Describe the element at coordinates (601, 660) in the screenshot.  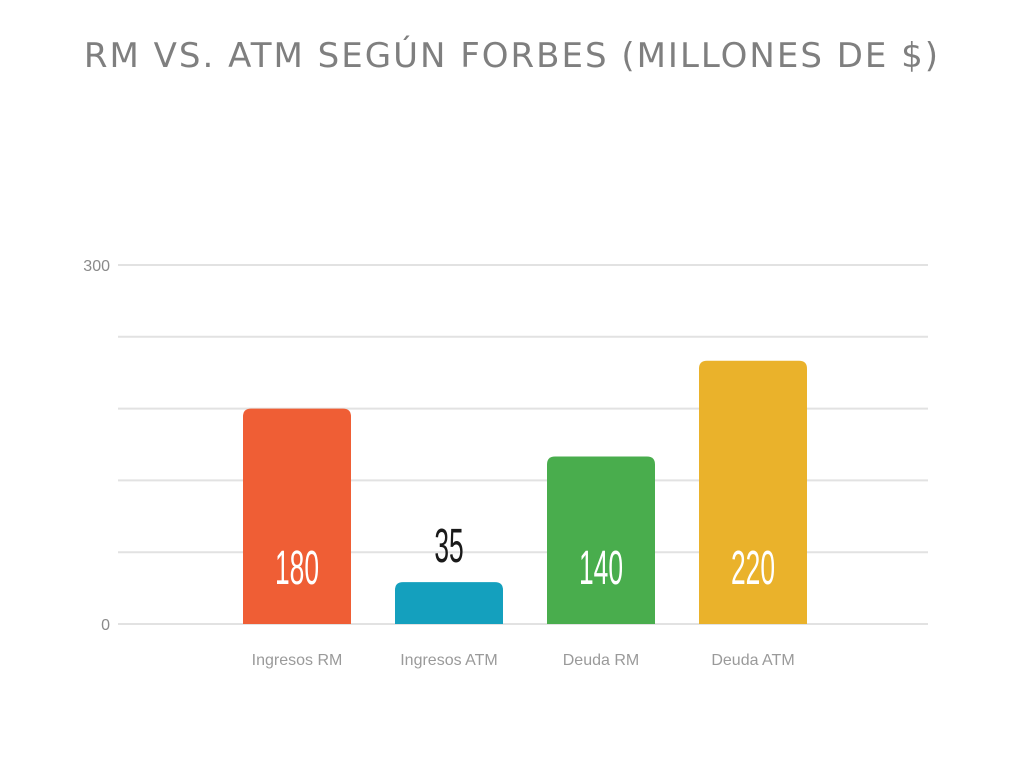
I see `x-tick-label: Deuda RM` at that location.